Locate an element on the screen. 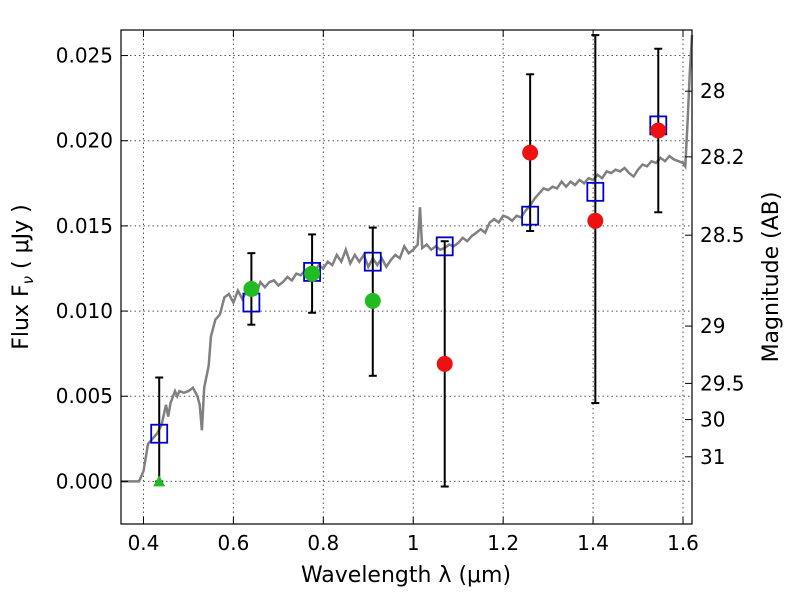 Image resolution: width=800 pixels, height=600 pixels. y-tick-label: 0.010 is located at coordinates (84, 311).